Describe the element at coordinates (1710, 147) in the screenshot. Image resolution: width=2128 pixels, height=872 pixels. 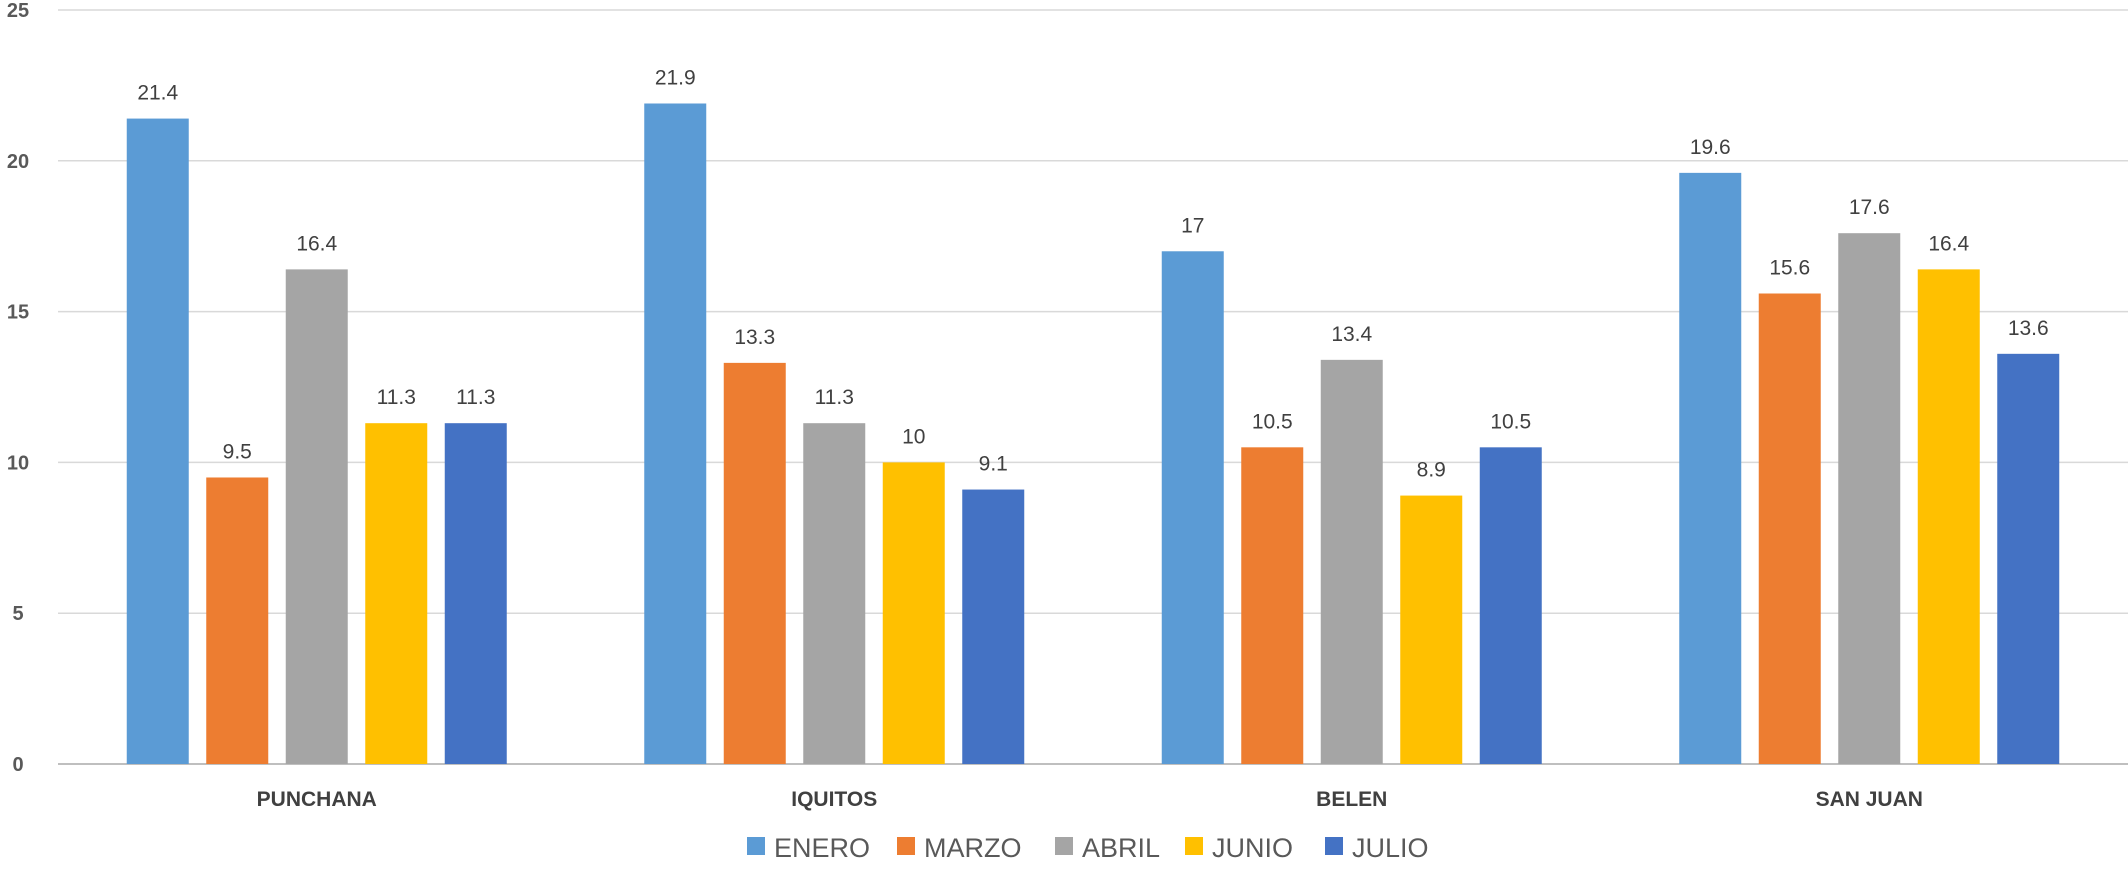
I see `data-label: 19.6` at that location.